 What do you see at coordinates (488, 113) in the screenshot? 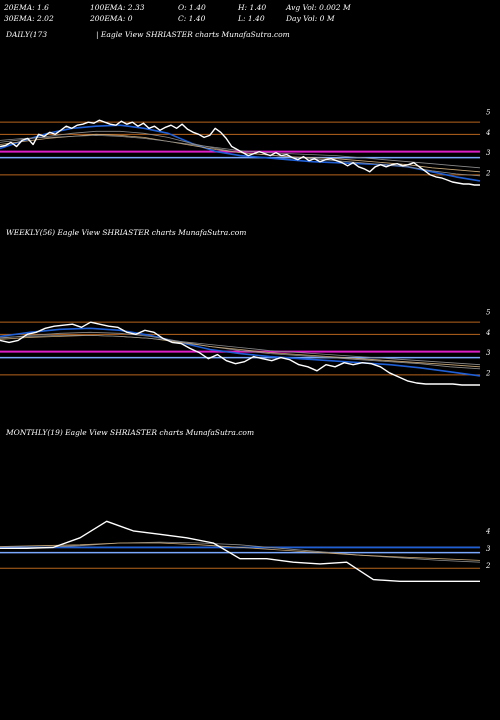
I see `daily-y-tick-label: 5` at bounding box center [488, 113].